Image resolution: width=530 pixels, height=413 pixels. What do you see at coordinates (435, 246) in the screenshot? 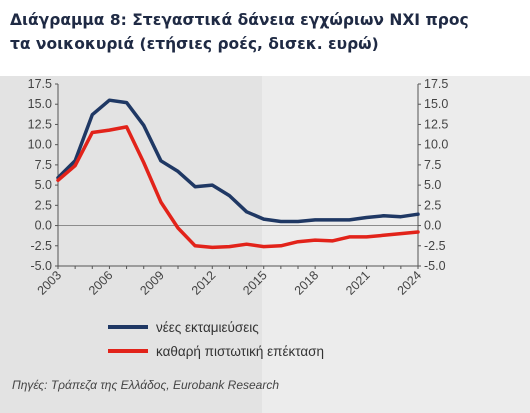
I see `y-tick-label-right: -2.5` at bounding box center [435, 246].